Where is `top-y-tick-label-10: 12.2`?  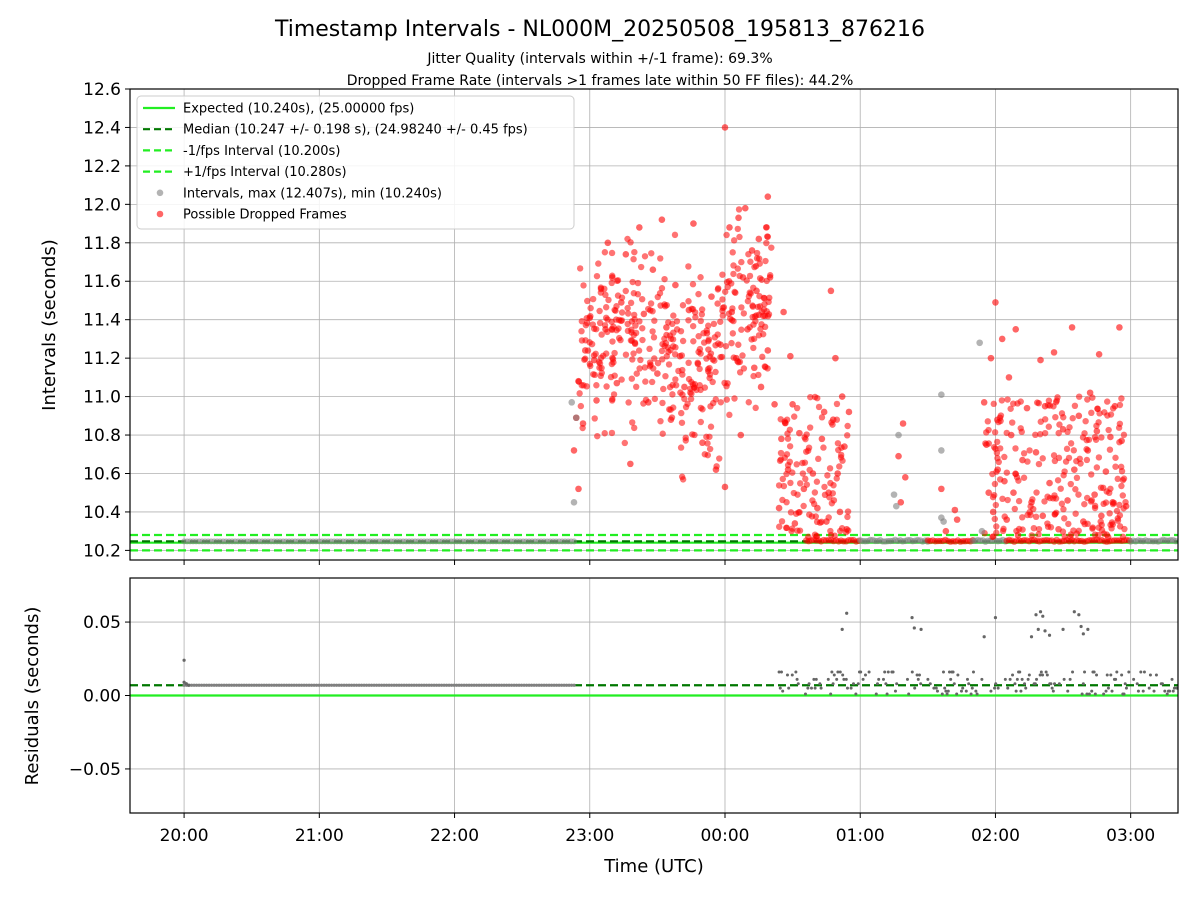 top-y-tick-label-10: 12.2 is located at coordinates (102, 167).